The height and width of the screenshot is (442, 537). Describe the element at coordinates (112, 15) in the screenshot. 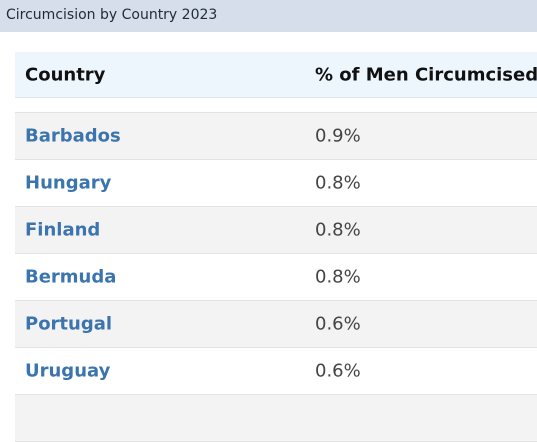

I see `page-title: Circumcision by Country 2023` at that location.